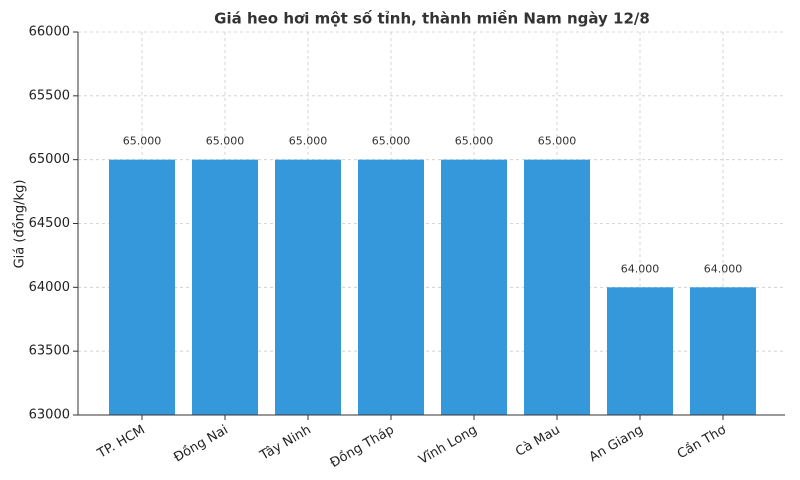  Describe the element at coordinates (49, 159) in the screenshot. I see `y-tick-label: 65000` at that location.